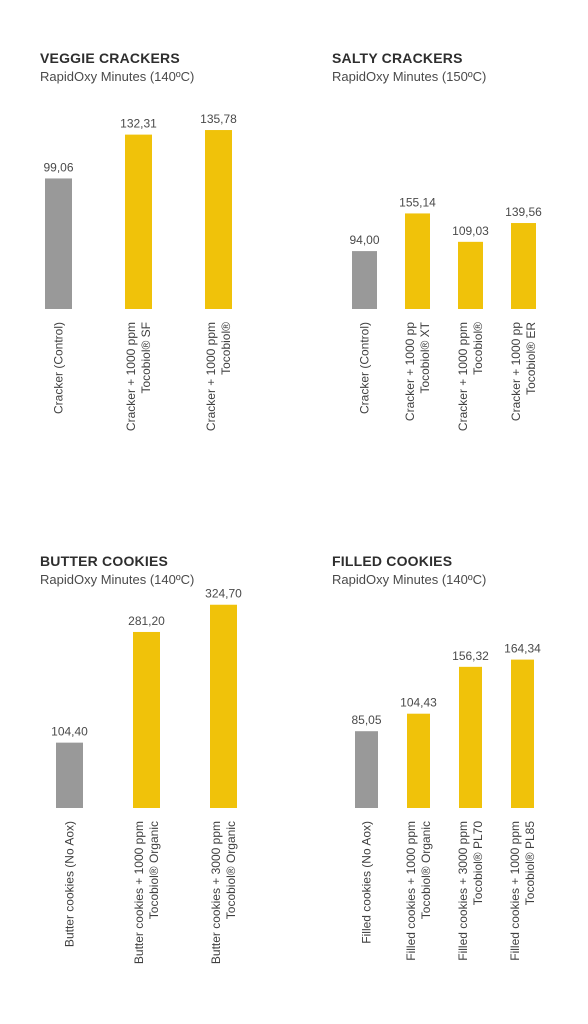 The image size is (588, 1024). Describe the element at coordinates (58, 167) in the screenshot. I see `data-label: 99,06` at that location.